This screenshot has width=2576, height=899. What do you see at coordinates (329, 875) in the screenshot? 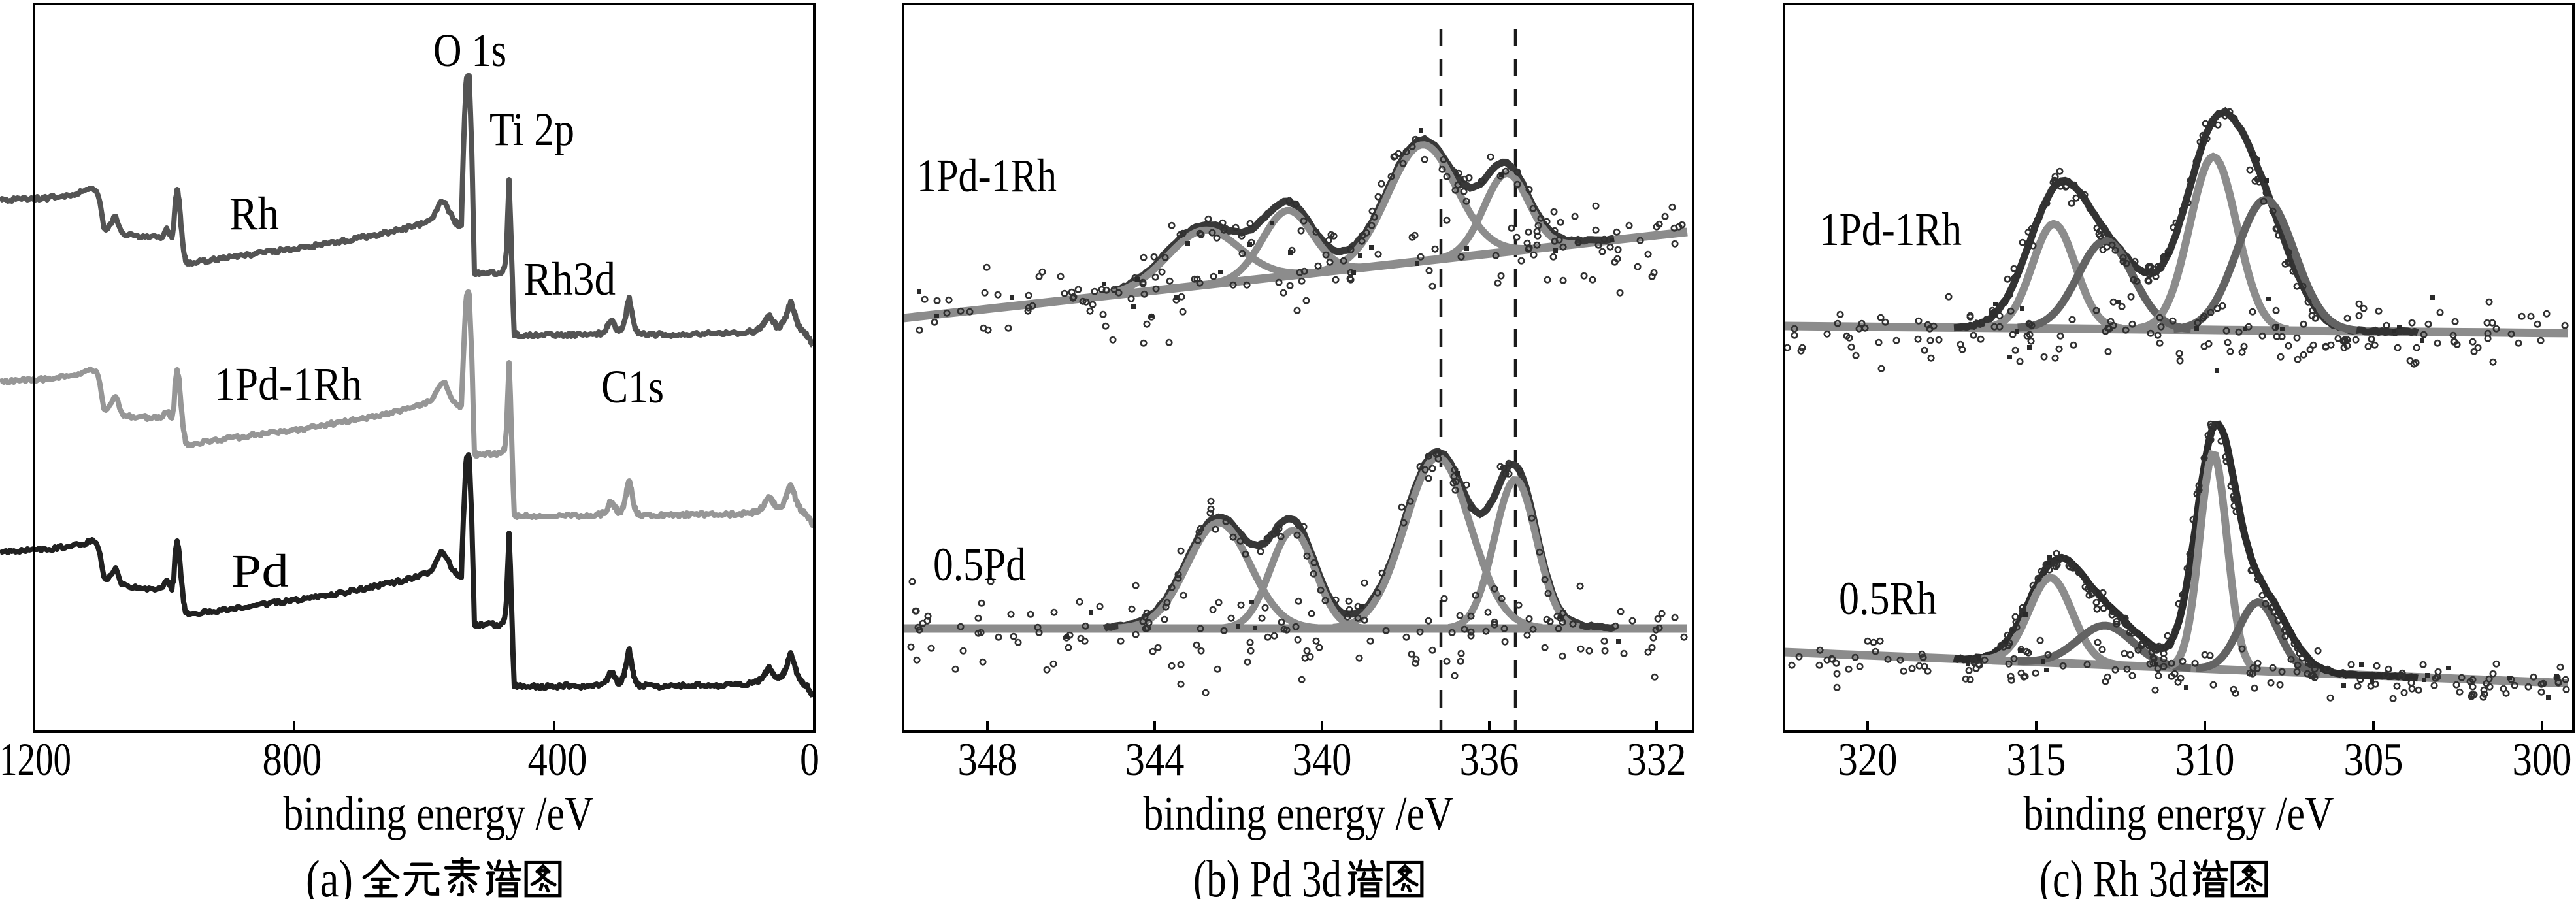
I see `svg-text: (a)` at bounding box center [329, 875].